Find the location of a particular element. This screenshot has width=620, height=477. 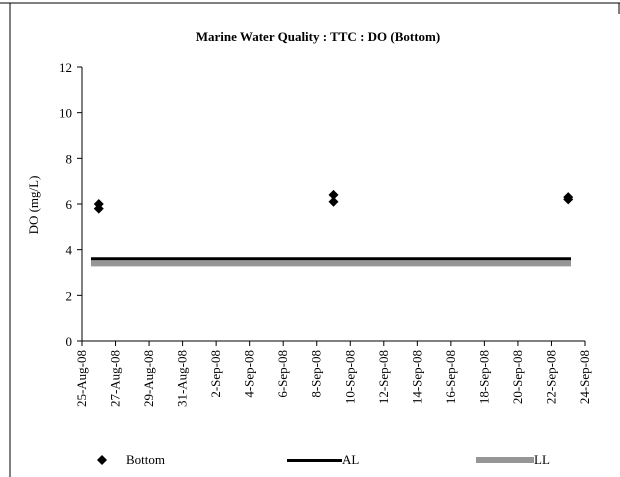

y-tick-label: 6 is located at coordinates (69, 204).